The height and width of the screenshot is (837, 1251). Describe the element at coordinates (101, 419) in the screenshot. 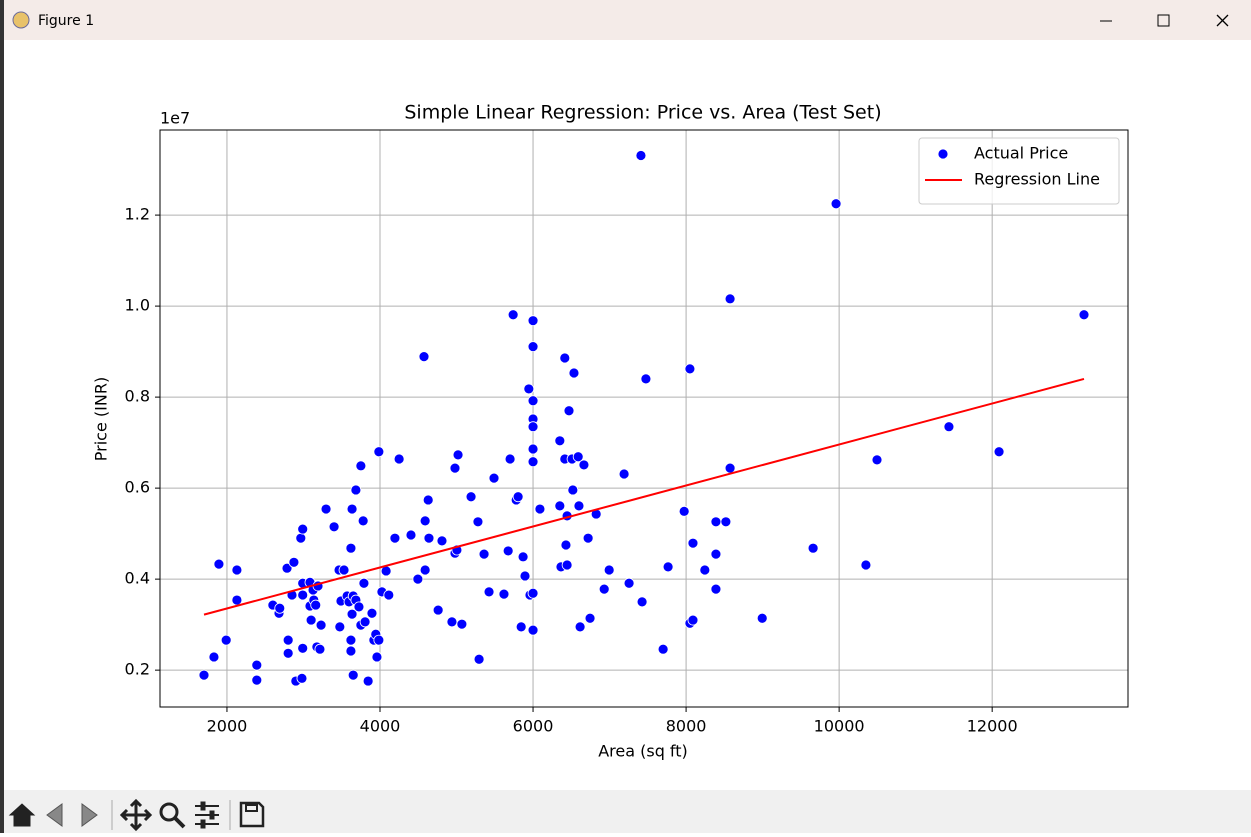

I see `y-axis-label: Price (INR)` at that location.